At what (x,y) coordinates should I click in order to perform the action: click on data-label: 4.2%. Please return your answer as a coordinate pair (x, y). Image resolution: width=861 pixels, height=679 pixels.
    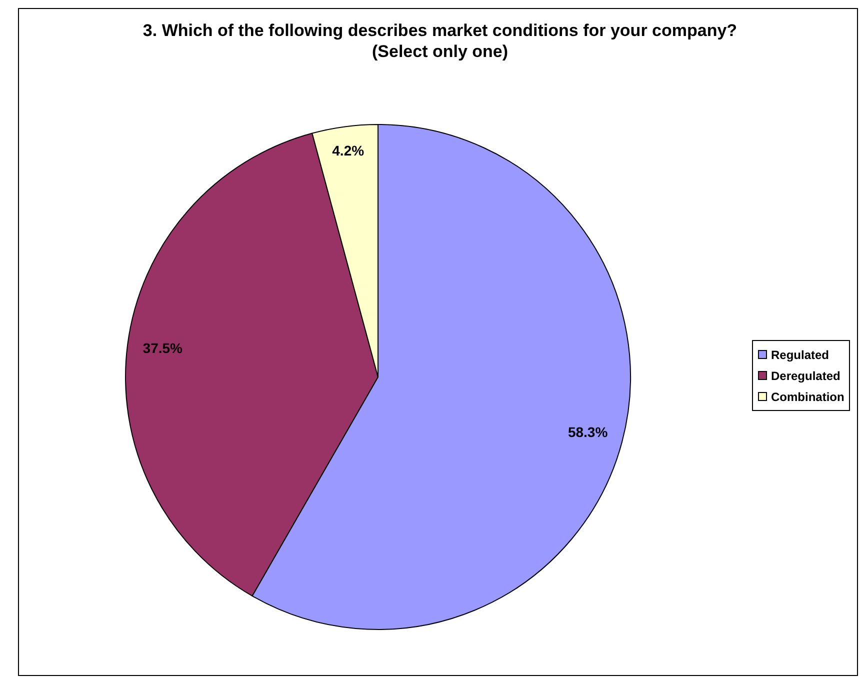
    Looking at the image, I should click on (348, 150).